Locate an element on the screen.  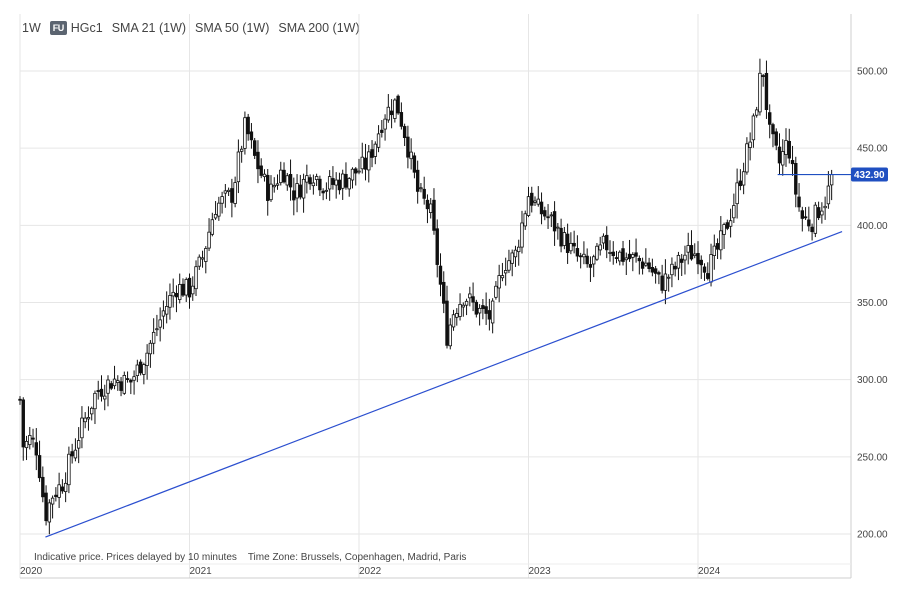
indicator-sma-200: SMA 200 (1W) is located at coordinates (319, 28).